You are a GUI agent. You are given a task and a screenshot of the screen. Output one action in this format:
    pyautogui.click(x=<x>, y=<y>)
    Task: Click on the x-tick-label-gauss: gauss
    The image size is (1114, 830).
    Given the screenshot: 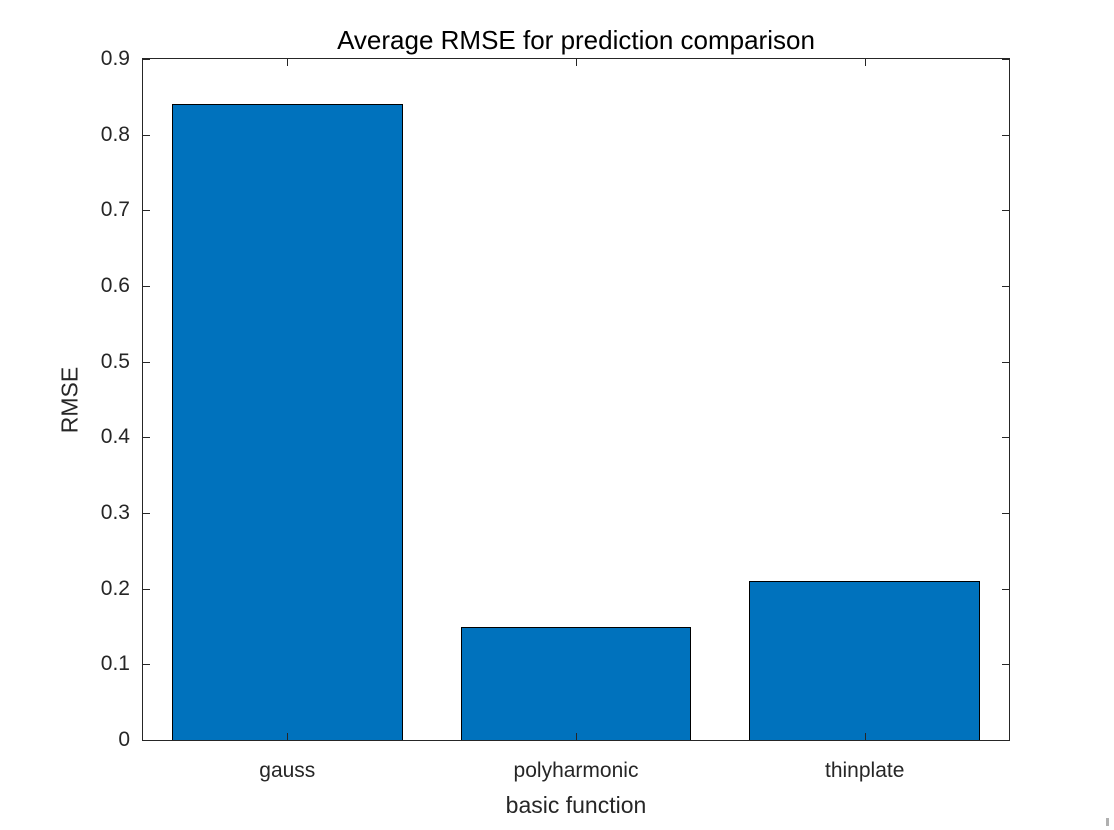 What is the action you would take?
    pyautogui.click(x=287, y=770)
    